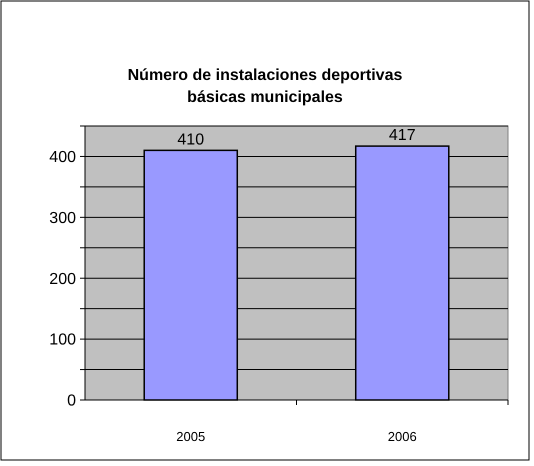 The image size is (534, 466). What do you see at coordinates (62, 157) in the screenshot?
I see `y-tick-label: 400` at bounding box center [62, 157].